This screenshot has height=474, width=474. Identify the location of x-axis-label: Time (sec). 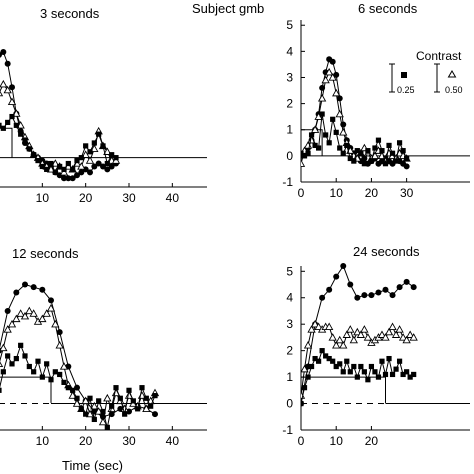
(92, 465).